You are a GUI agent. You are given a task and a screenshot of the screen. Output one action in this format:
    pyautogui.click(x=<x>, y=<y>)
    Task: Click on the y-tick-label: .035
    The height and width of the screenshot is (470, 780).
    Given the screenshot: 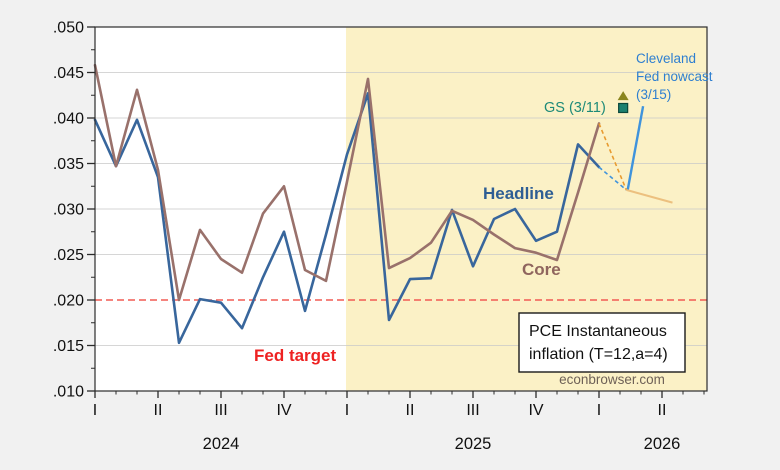 What is the action you would take?
    pyautogui.click(x=68, y=164)
    